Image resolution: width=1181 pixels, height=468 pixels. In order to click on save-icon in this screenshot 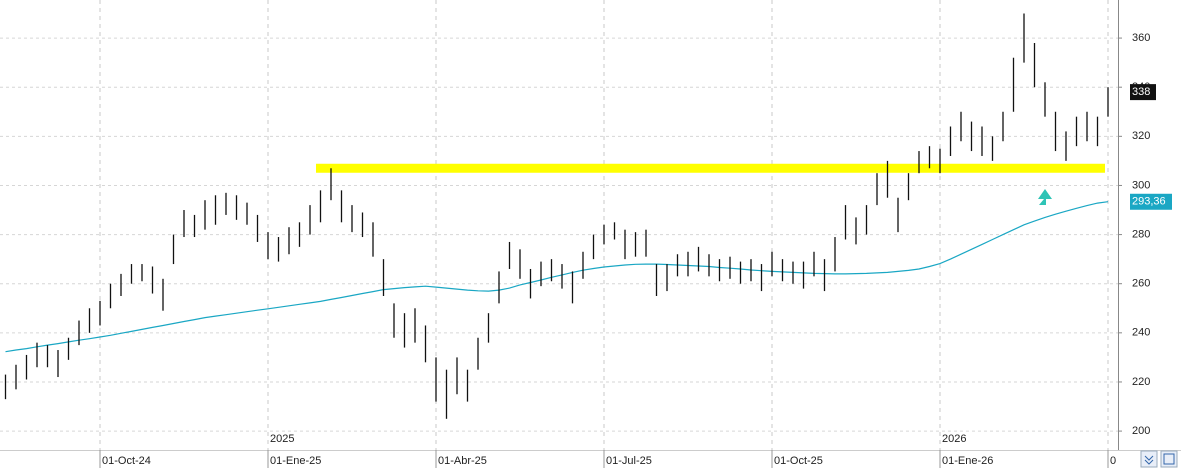, I will do `click(1169, 459)`.